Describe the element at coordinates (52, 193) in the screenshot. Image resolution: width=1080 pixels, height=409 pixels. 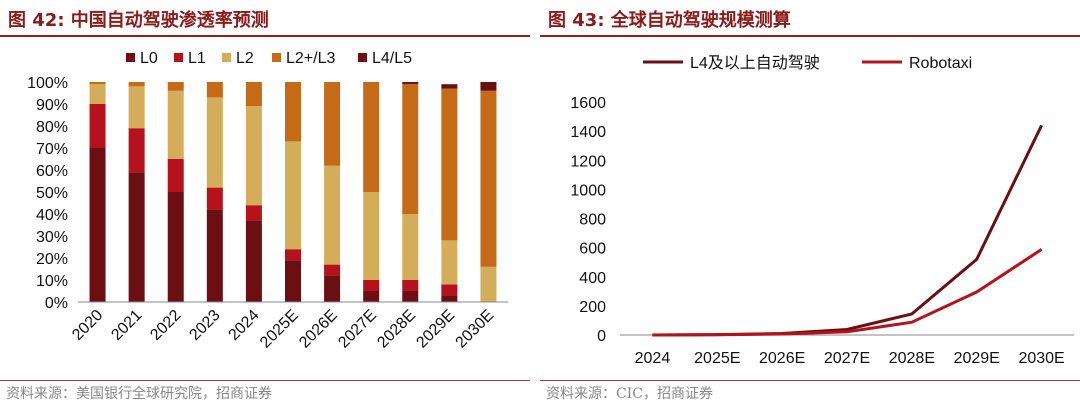
I see `y-tick-label: 50%` at that location.